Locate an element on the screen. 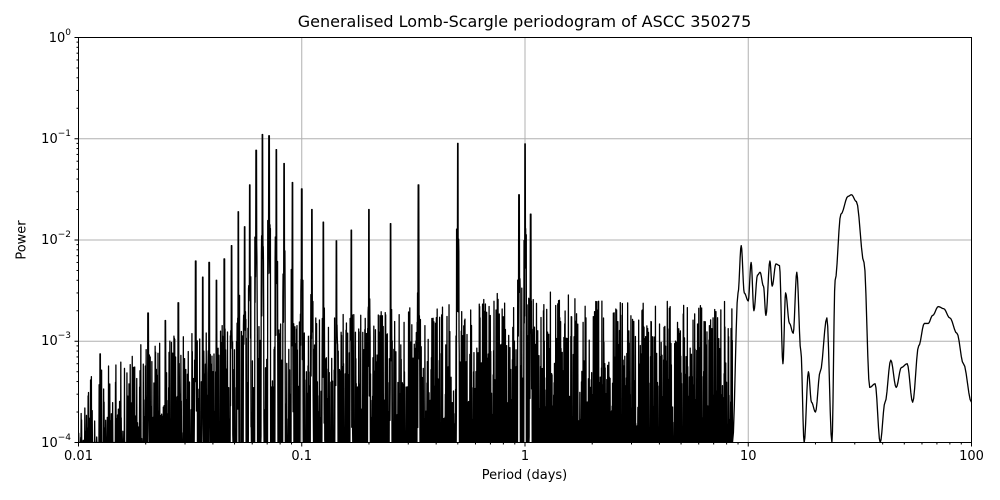 Image resolution: width=1000 pixels, height=500 pixels. x-tick-label: 100 is located at coordinates (971, 456).